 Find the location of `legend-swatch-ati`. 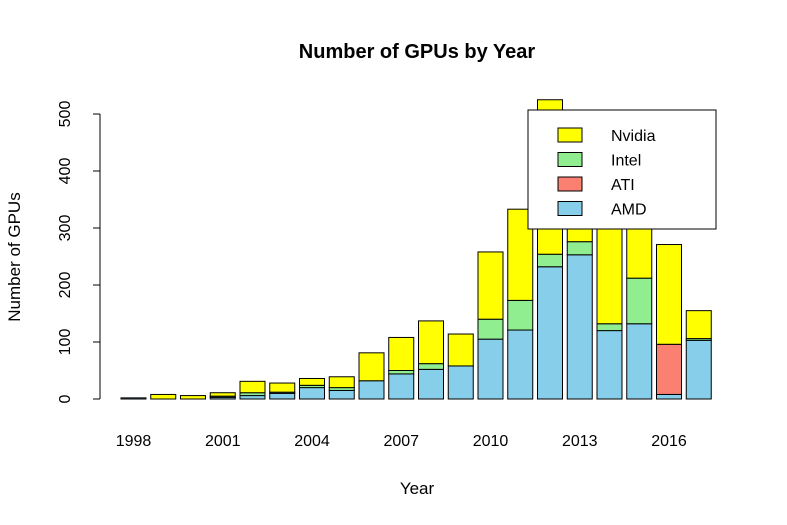

legend-swatch-ati is located at coordinates (570, 184).